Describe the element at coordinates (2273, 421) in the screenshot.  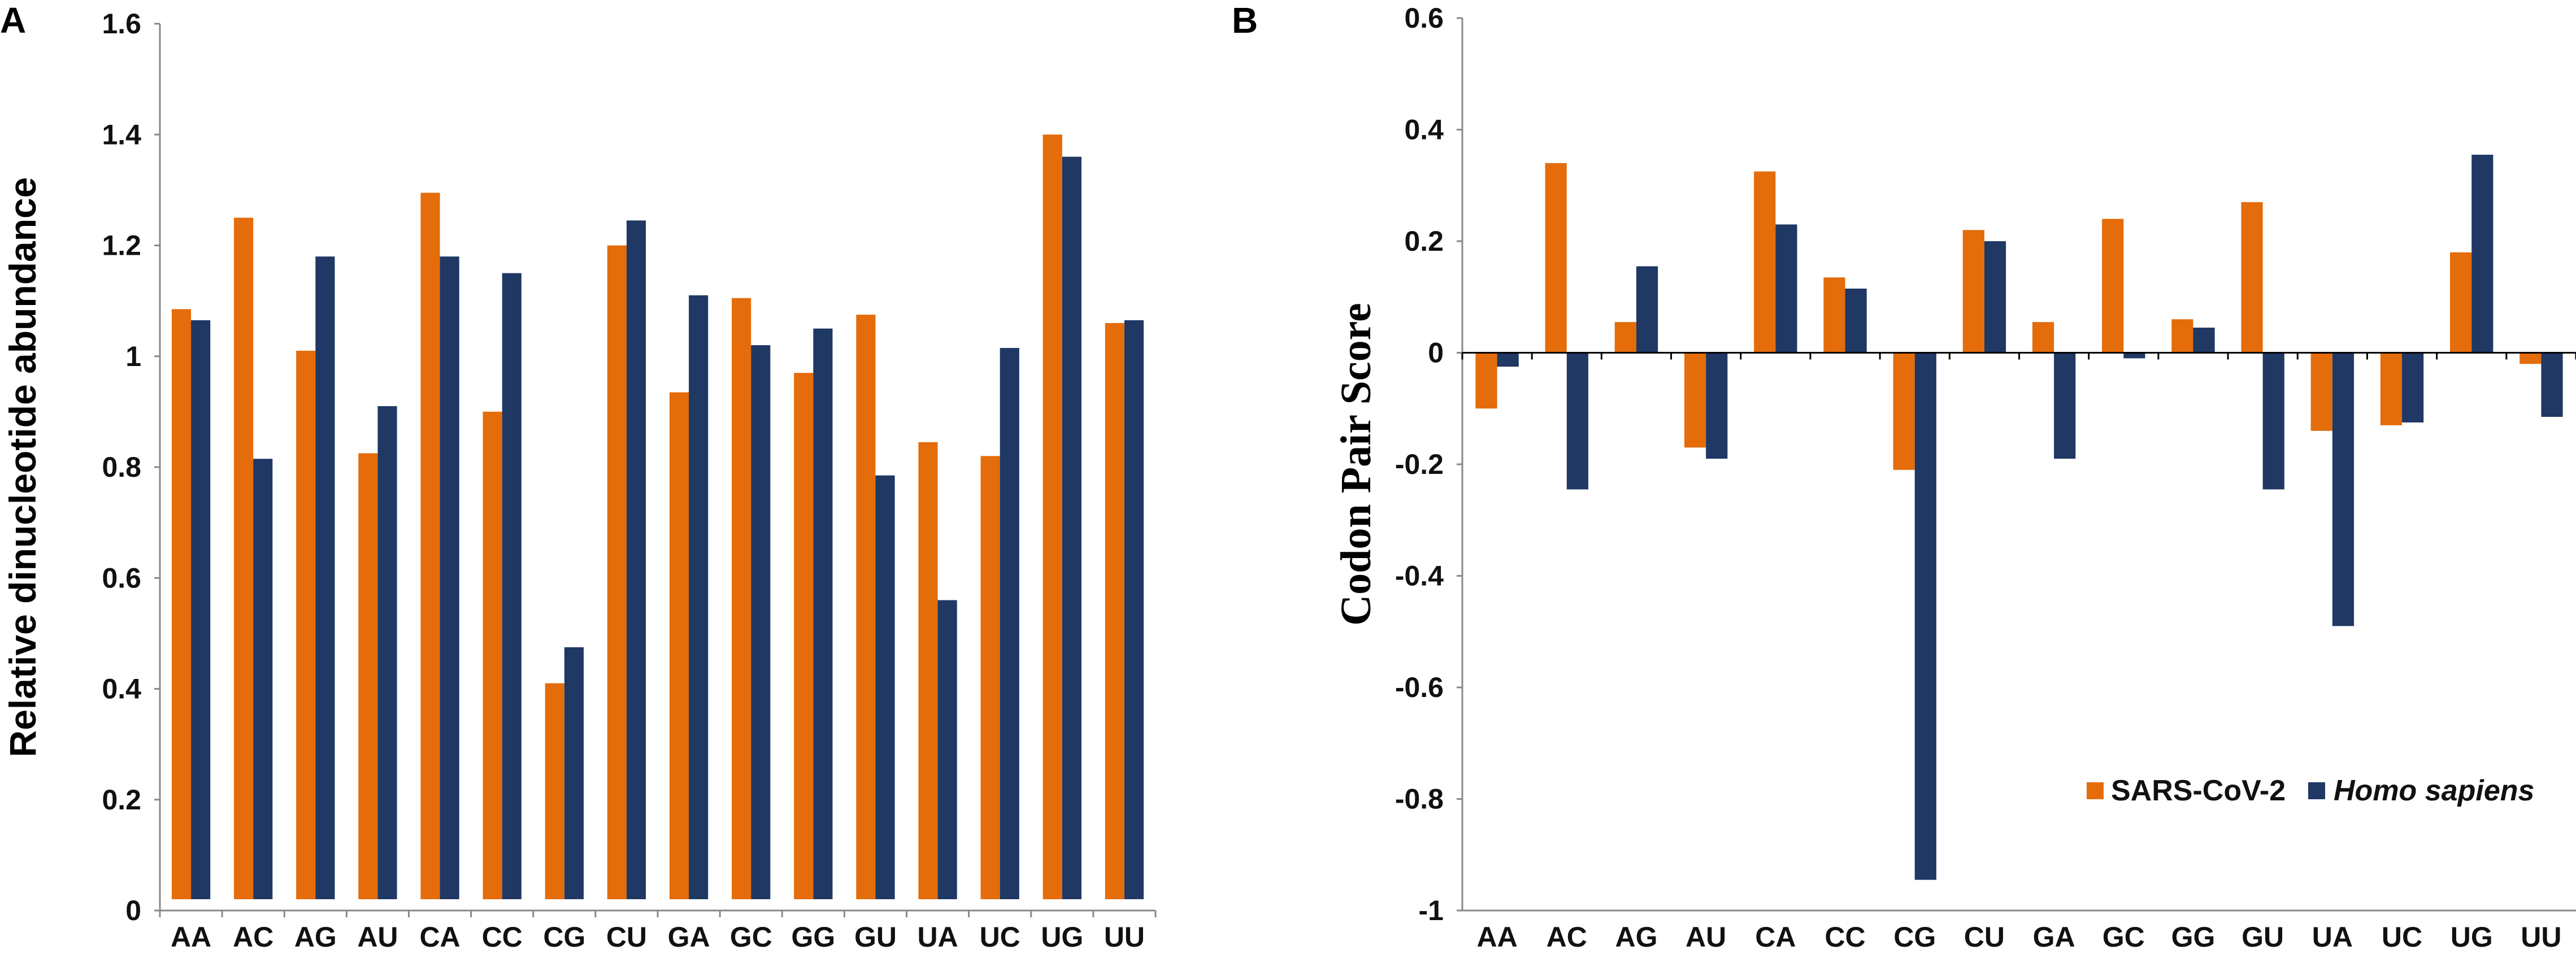
I see `bar-homo-sapiens-GU` at that location.